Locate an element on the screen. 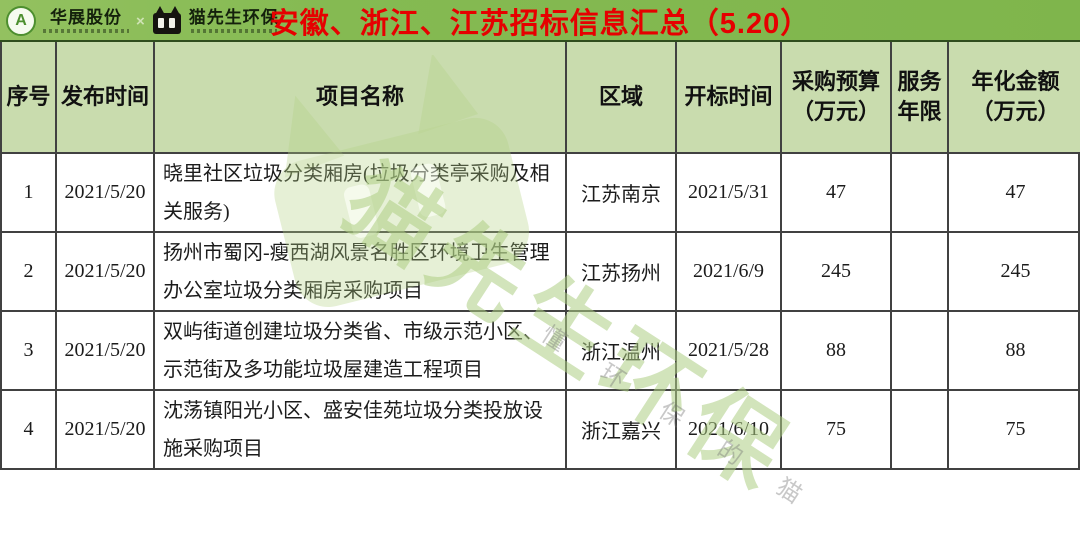  cell-region: 浙江嘉兴 is located at coordinates (622, 430).